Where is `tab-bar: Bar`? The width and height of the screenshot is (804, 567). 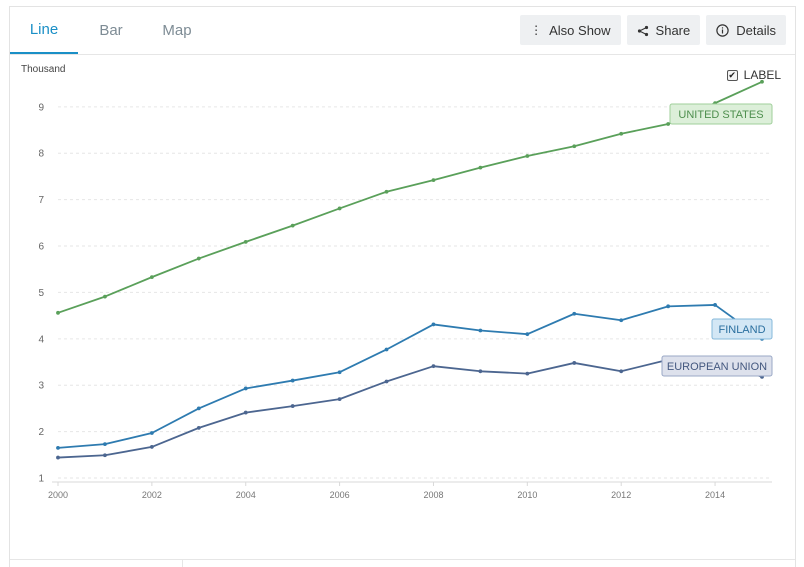
tab-bar: Bar is located at coordinates (111, 30).